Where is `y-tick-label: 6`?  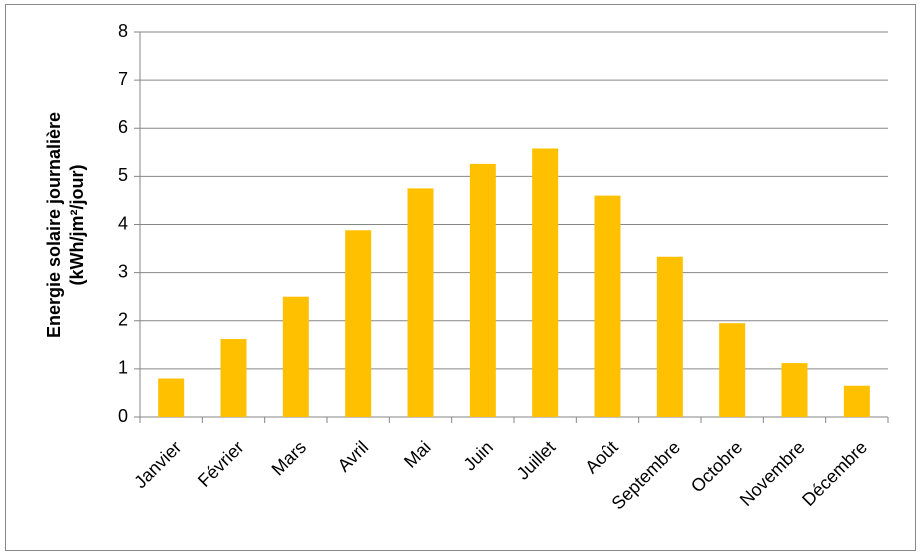 y-tick-label: 6 is located at coordinates (123, 127).